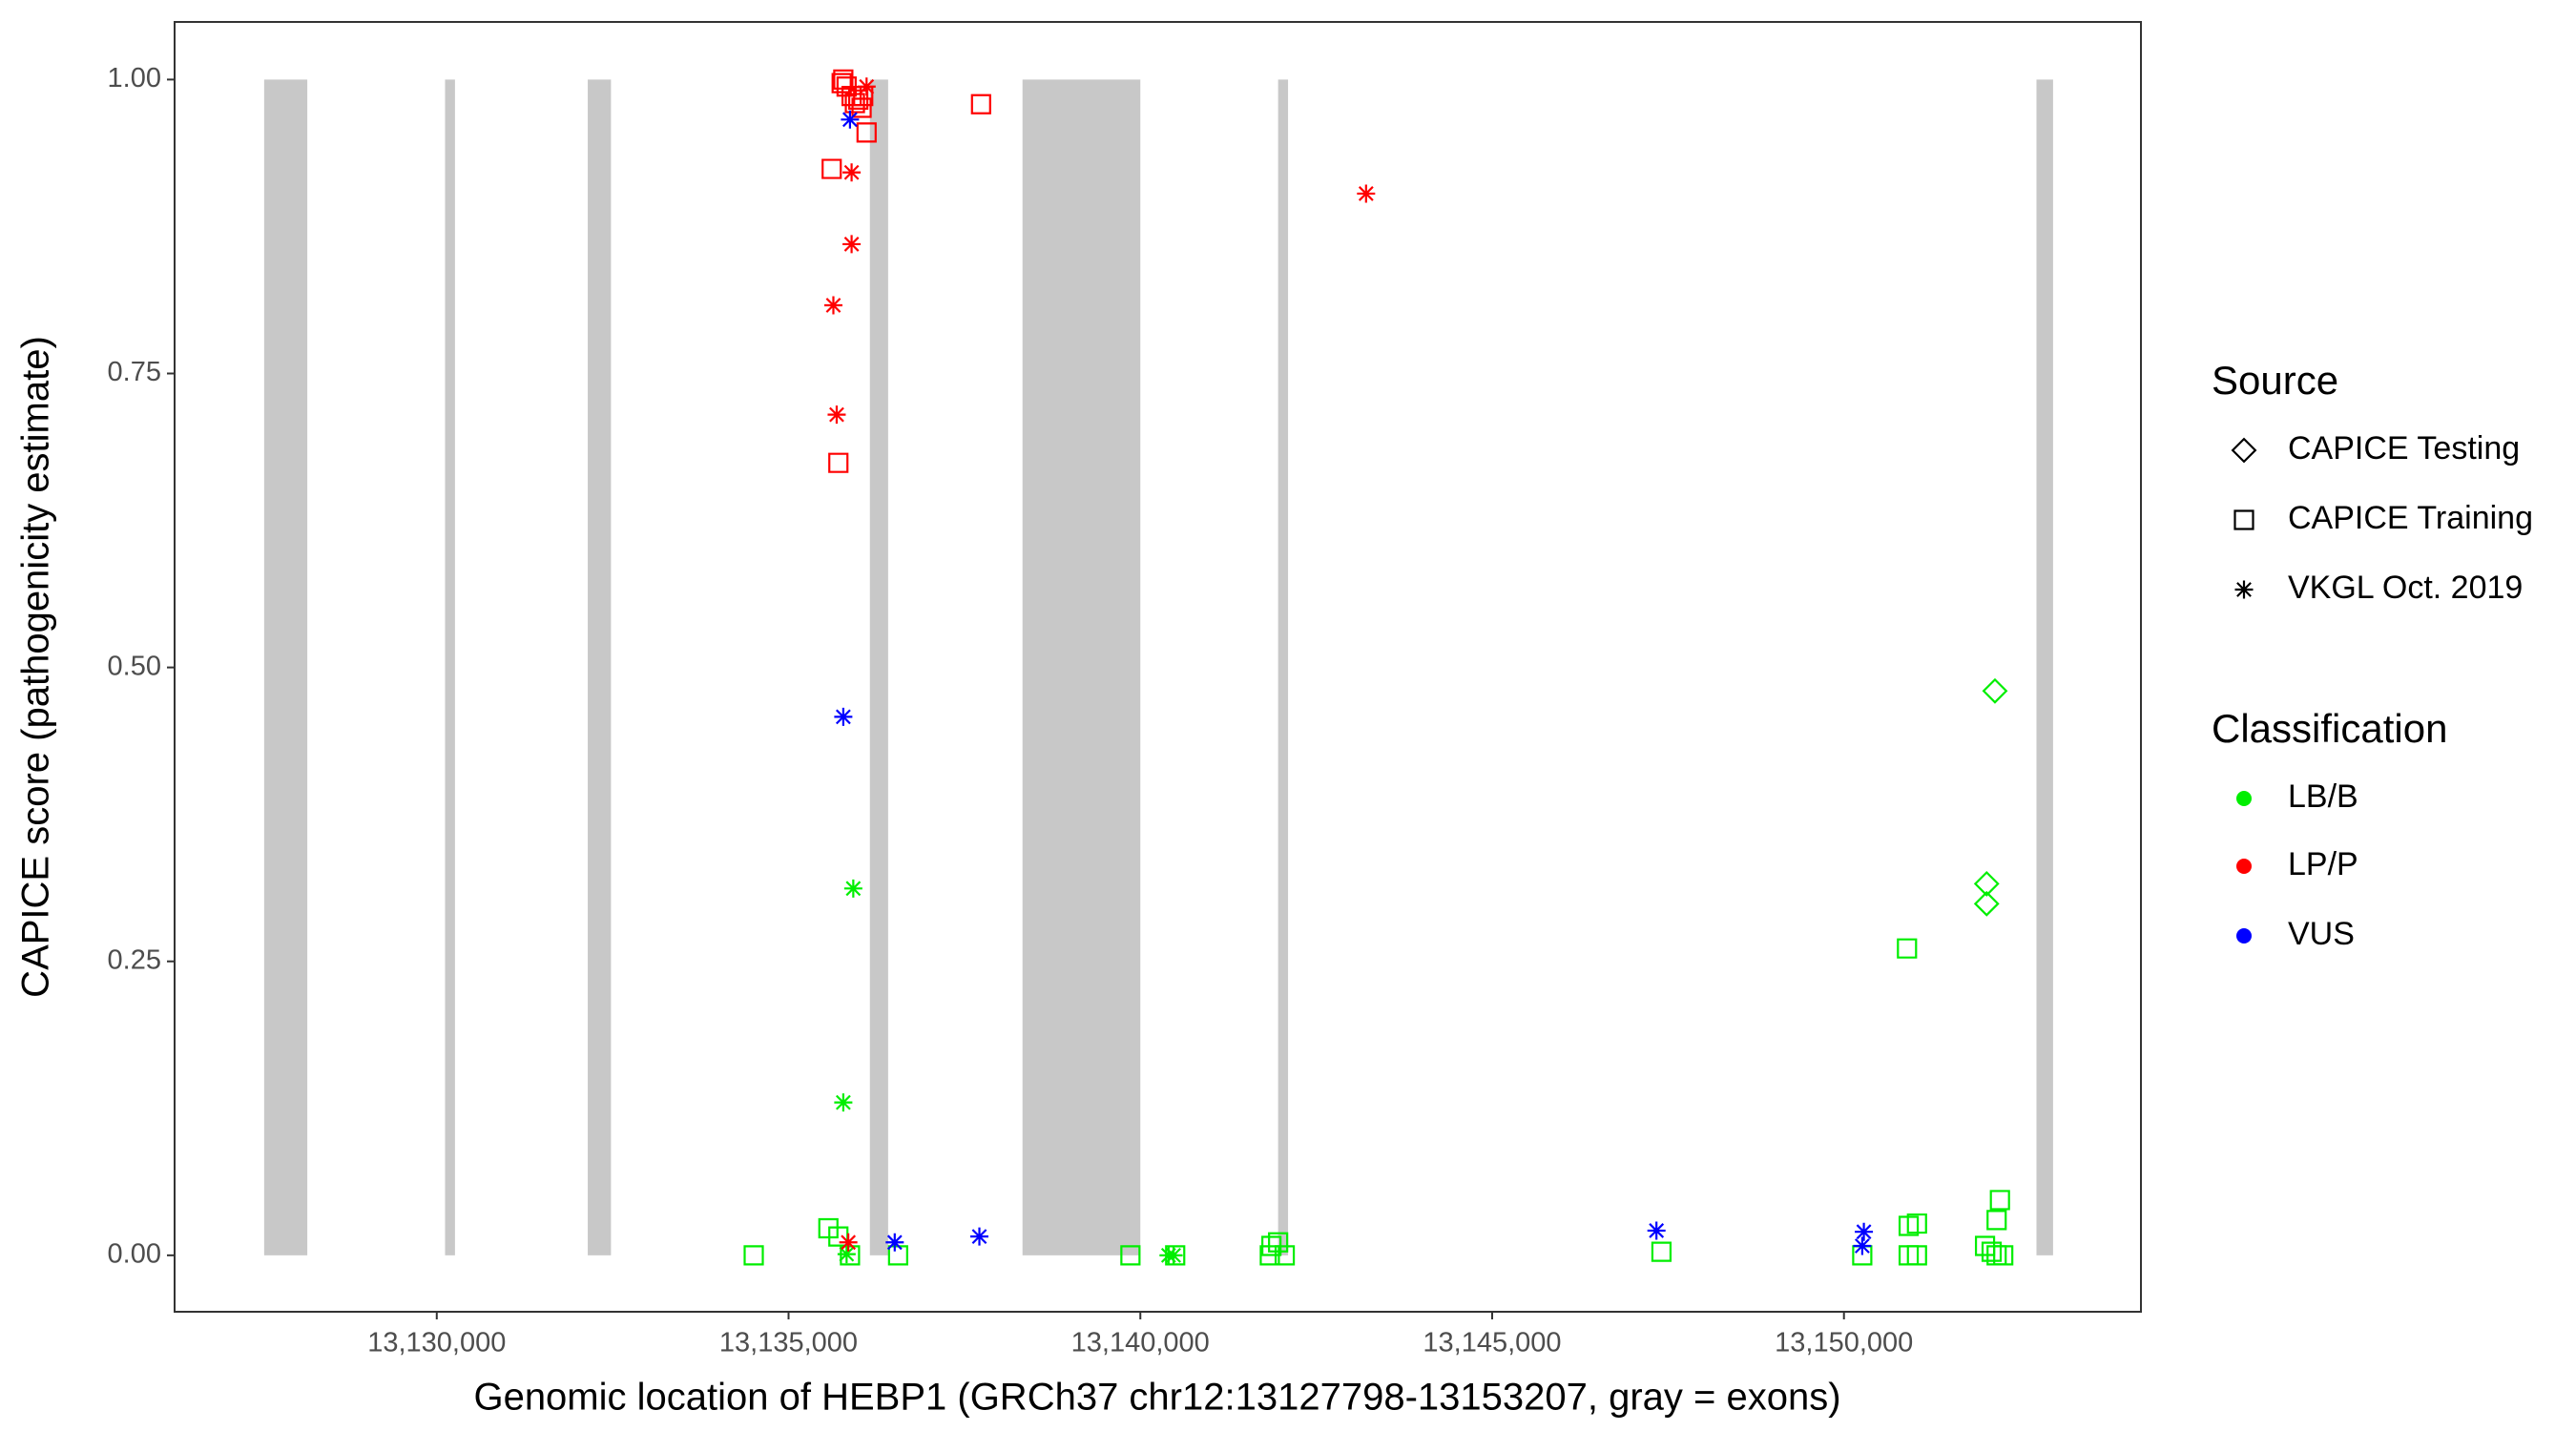 This screenshot has width=2576, height=1431. I want to click on legend-title: Classification, so click(2329, 728).